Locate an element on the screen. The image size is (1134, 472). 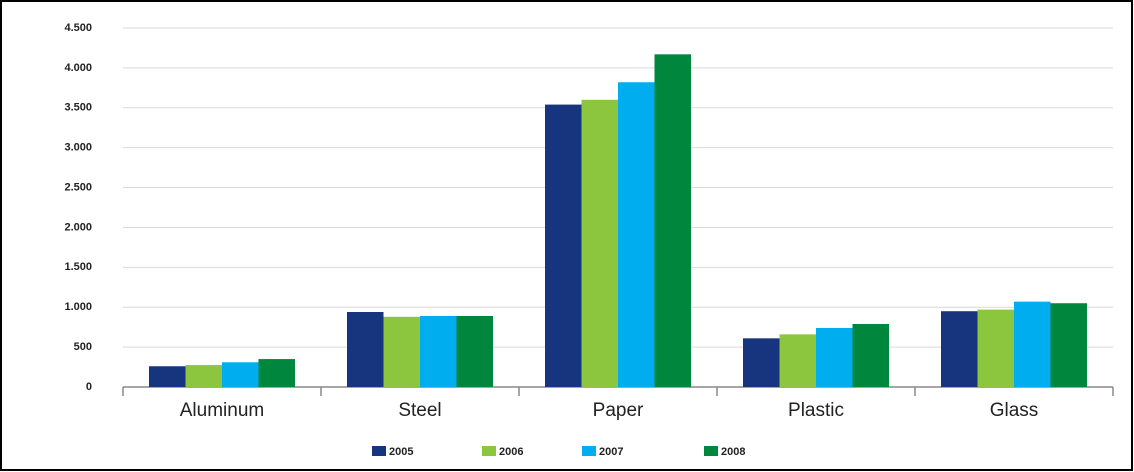
x-tick-label: Plastic is located at coordinates (816, 410).